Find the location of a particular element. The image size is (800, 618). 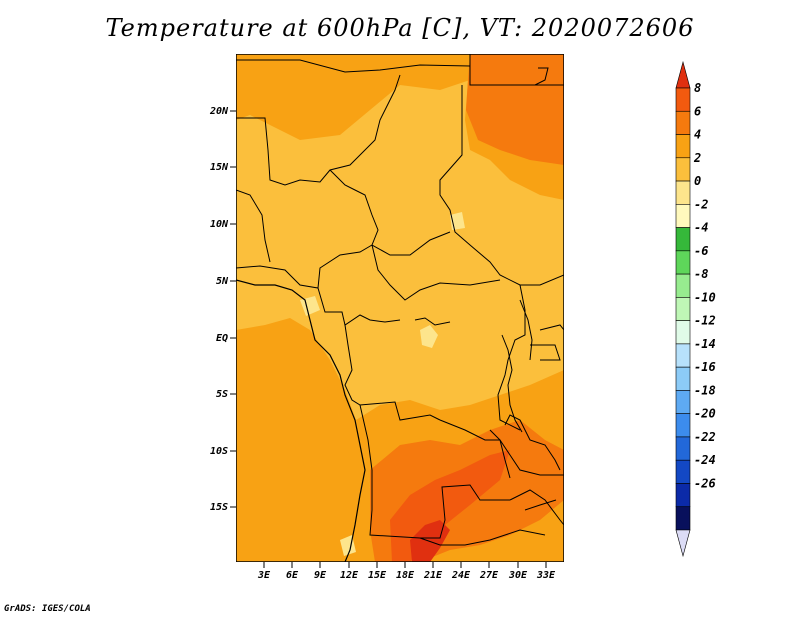

lon-label-33e: 33E is located at coordinates (546, 575).